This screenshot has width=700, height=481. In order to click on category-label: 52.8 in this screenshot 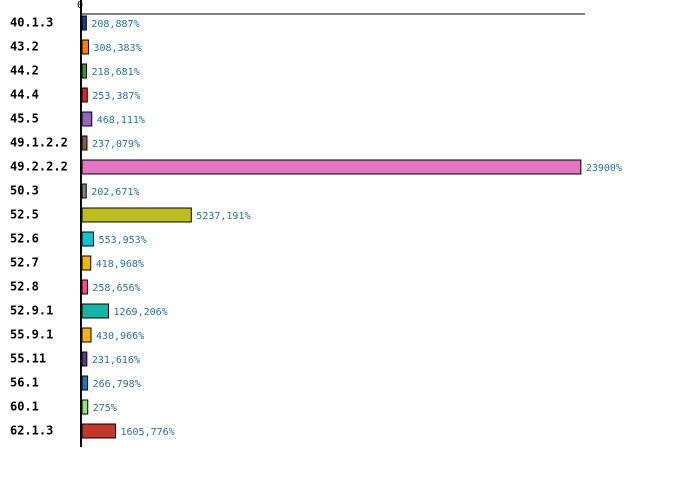, I will do `click(24, 287)`.